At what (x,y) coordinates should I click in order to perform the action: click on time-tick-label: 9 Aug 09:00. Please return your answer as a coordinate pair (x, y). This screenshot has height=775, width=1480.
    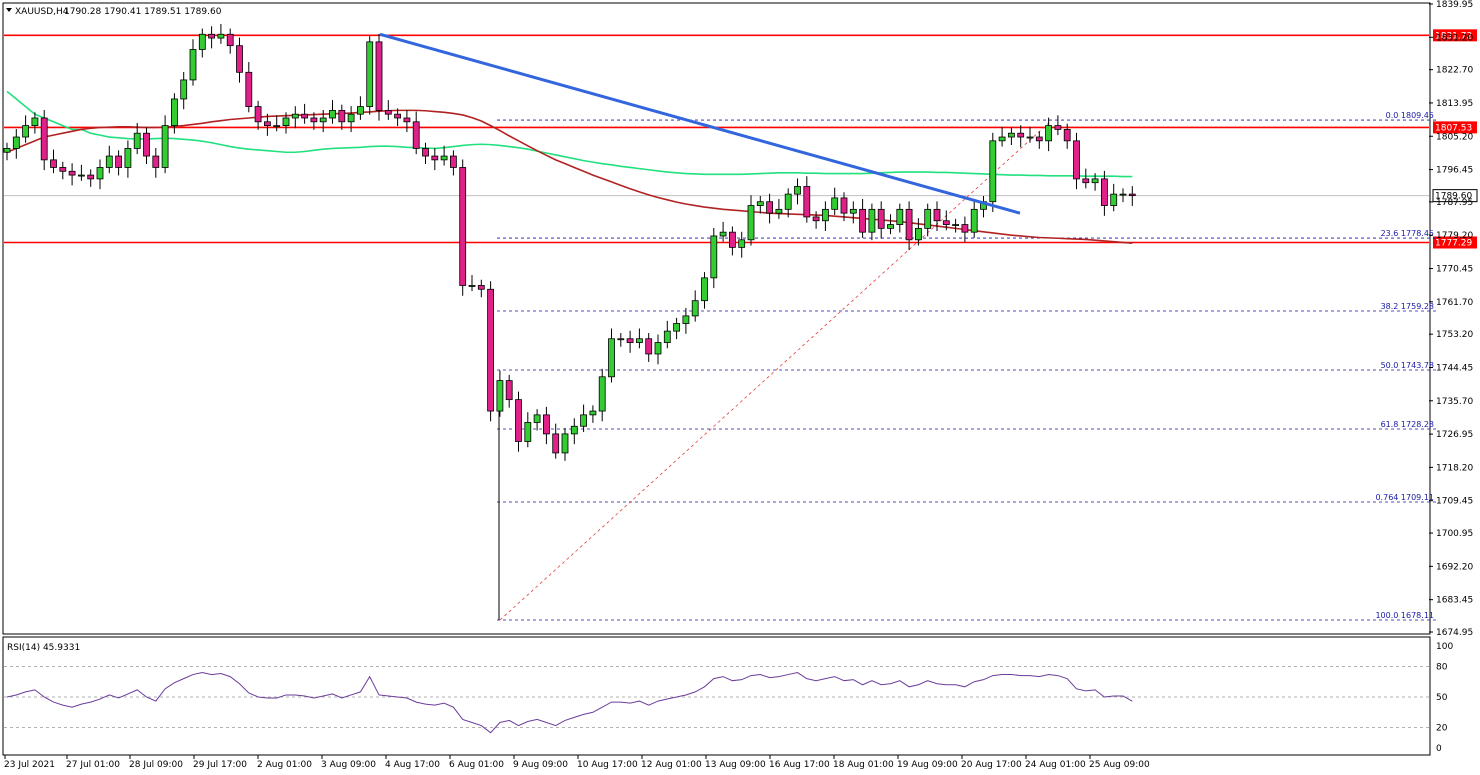
    Looking at the image, I should click on (540, 765).